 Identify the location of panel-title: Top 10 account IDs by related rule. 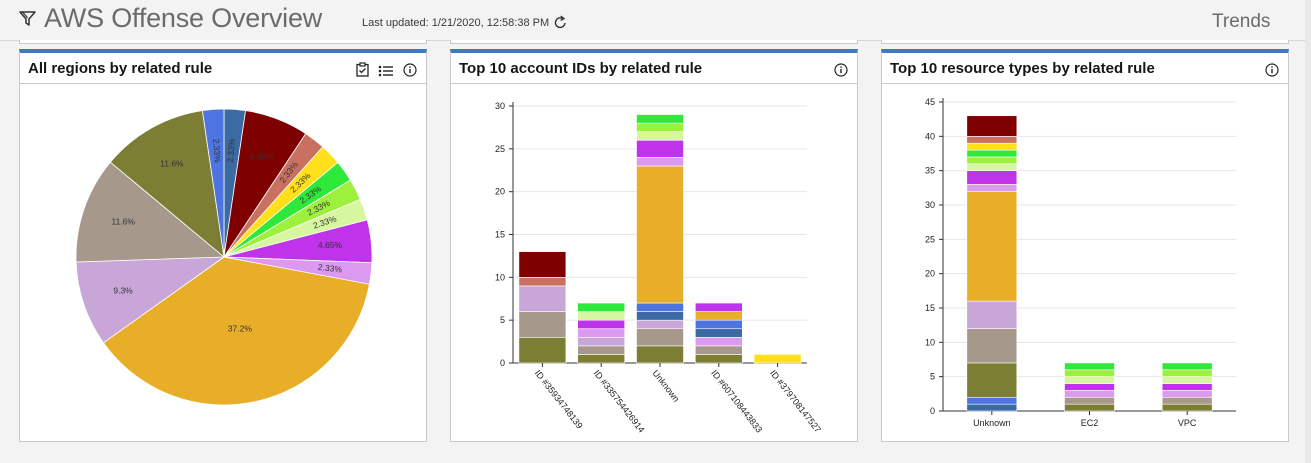
(581, 68).